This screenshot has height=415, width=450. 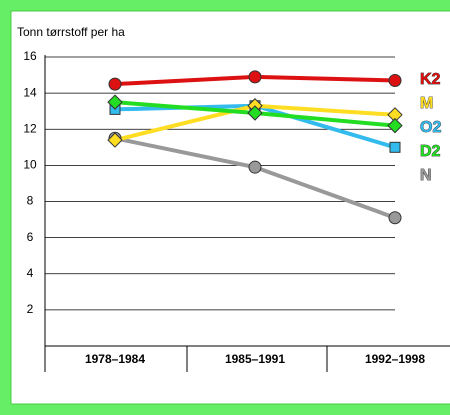 I want to click on y-tick-label: 14, so click(x=30, y=92).